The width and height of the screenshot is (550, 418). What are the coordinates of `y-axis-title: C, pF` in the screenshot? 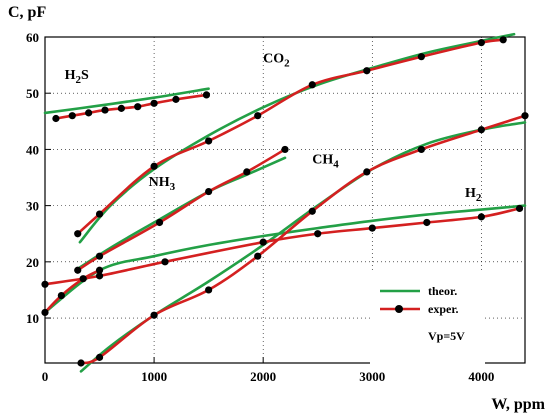 It's located at (27, 12).